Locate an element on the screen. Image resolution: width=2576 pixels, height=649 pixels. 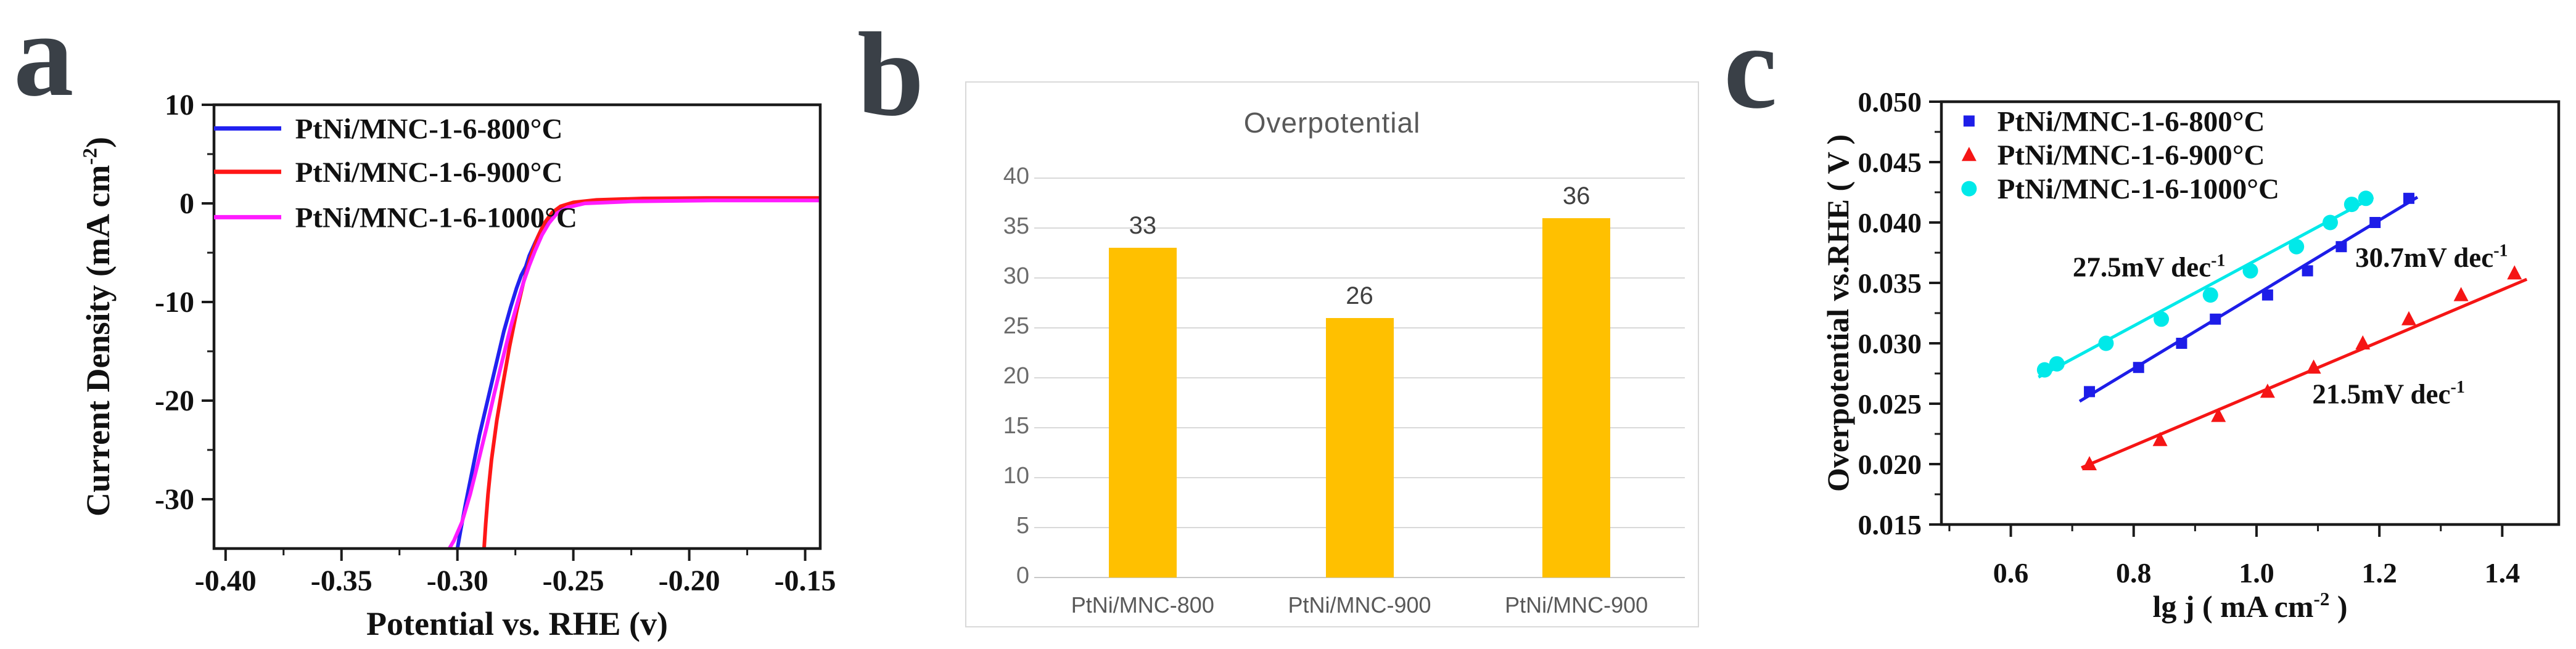
bar-chart-title: Overpotential is located at coordinates (1332, 123).